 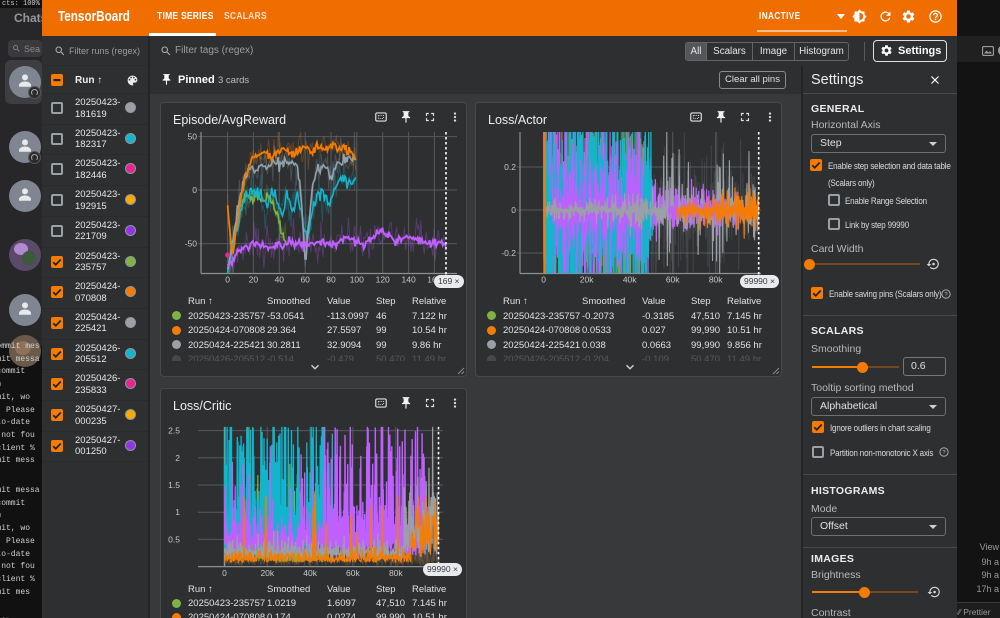 I want to click on svg-text: 2, so click(x=177, y=458).